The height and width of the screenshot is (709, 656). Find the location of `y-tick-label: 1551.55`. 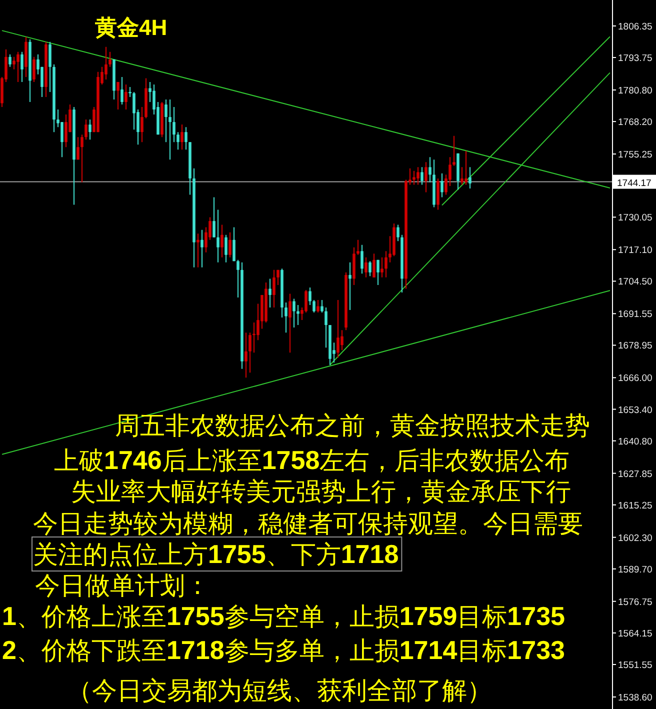

y-tick-label: 1551.55 is located at coordinates (635, 666).